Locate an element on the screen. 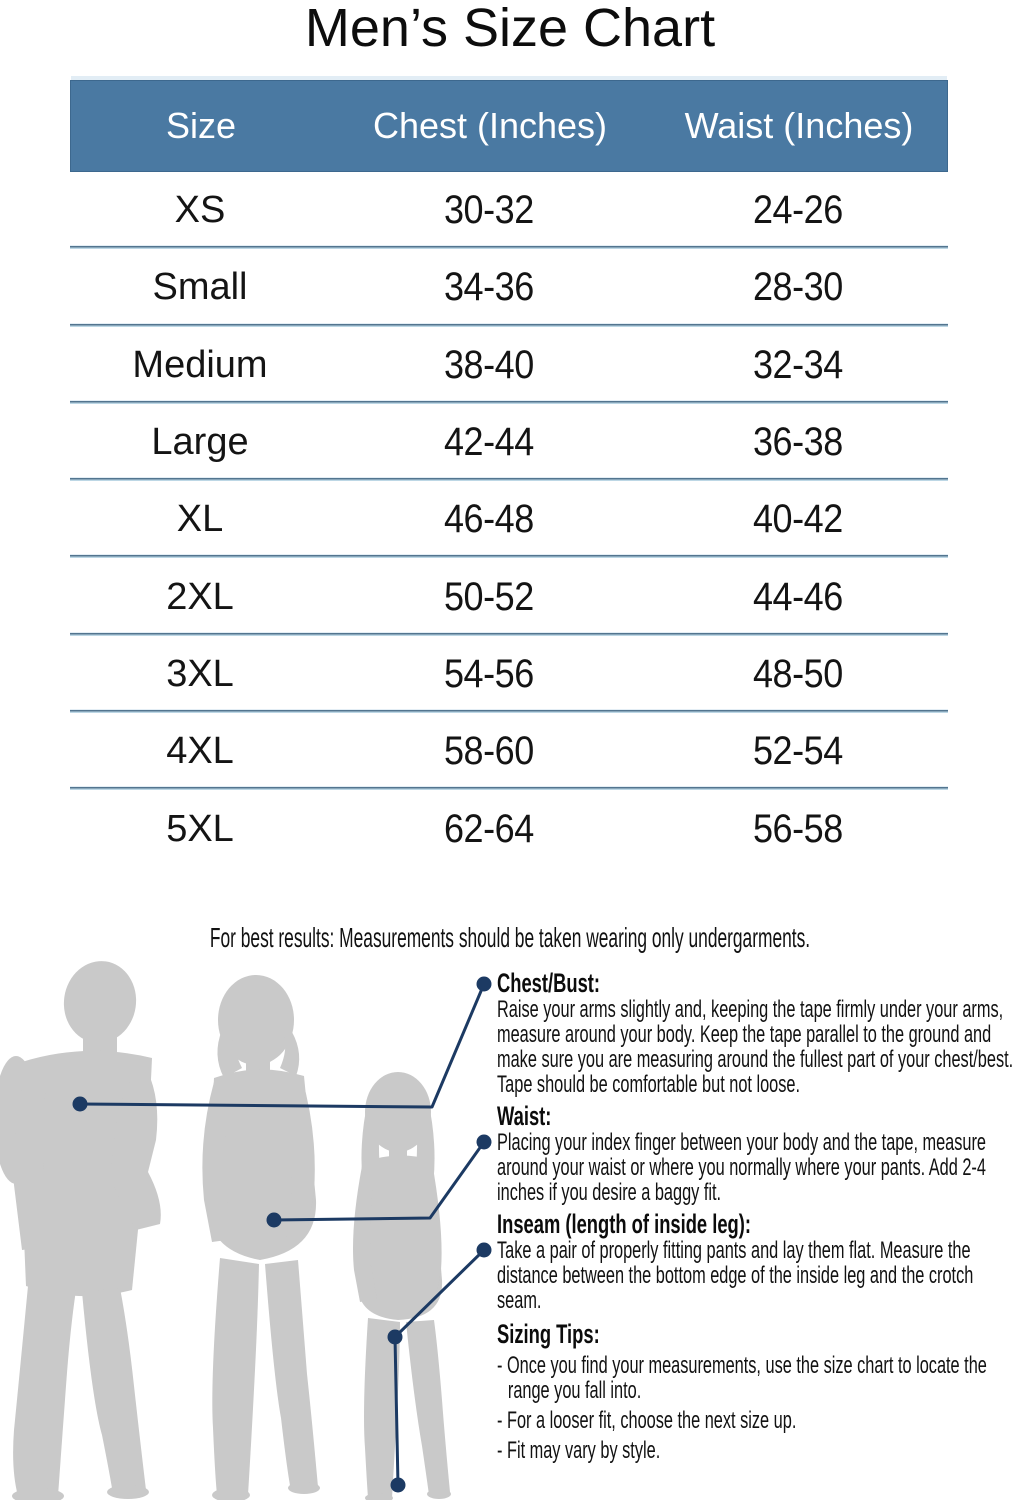 Image resolution: width=1020 pixels, height=1500 pixels. man-silhouette is located at coordinates (80, 1230).